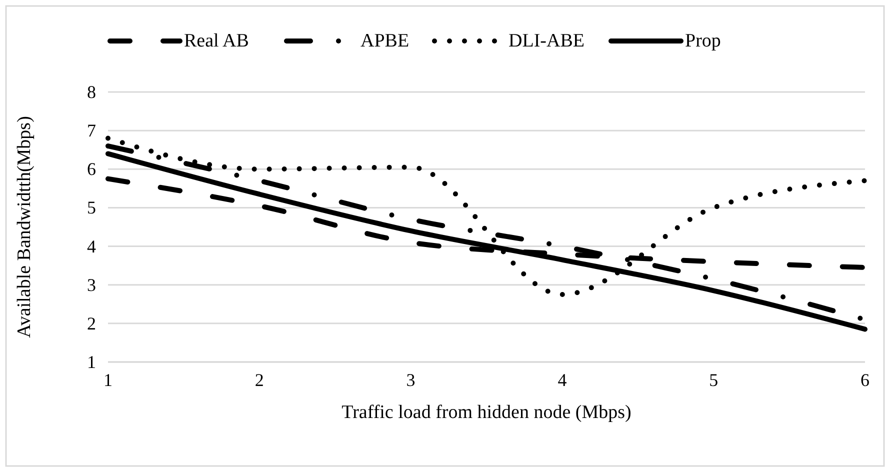 The image size is (890, 472). What do you see at coordinates (91, 284) in the screenshot?
I see `y-tick-label: 3` at bounding box center [91, 284].